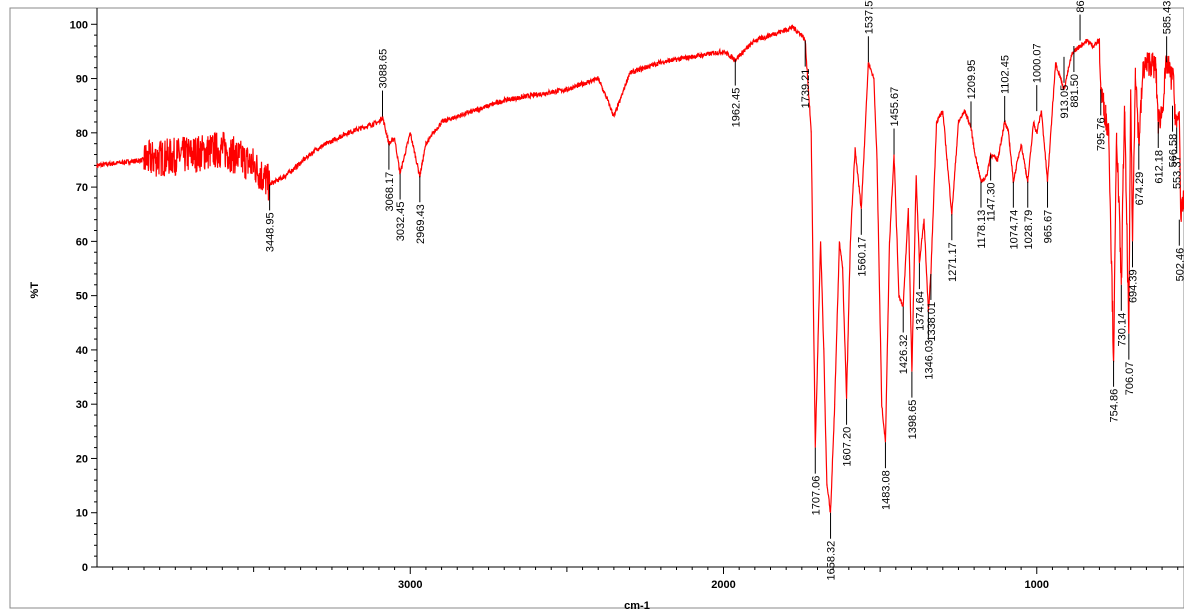 Image resolution: width=1184 pixels, height=614 pixels. Describe the element at coordinates (992, 202) in the screenshot. I see `peak-label: 1147.30` at that location.